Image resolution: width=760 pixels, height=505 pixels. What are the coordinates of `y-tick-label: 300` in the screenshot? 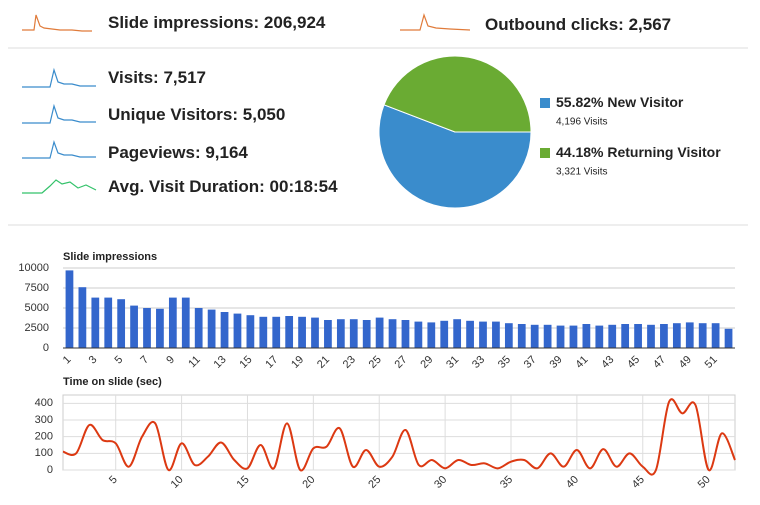 It's located at (44, 420).